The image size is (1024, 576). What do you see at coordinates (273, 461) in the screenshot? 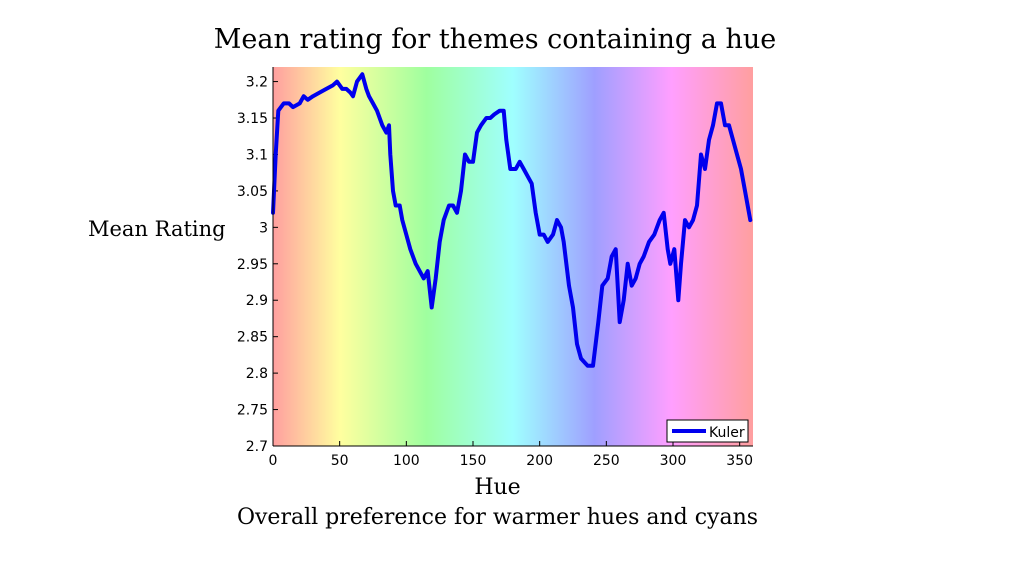
I see `x-tick-label: 0` at bounding box center [273, 461].